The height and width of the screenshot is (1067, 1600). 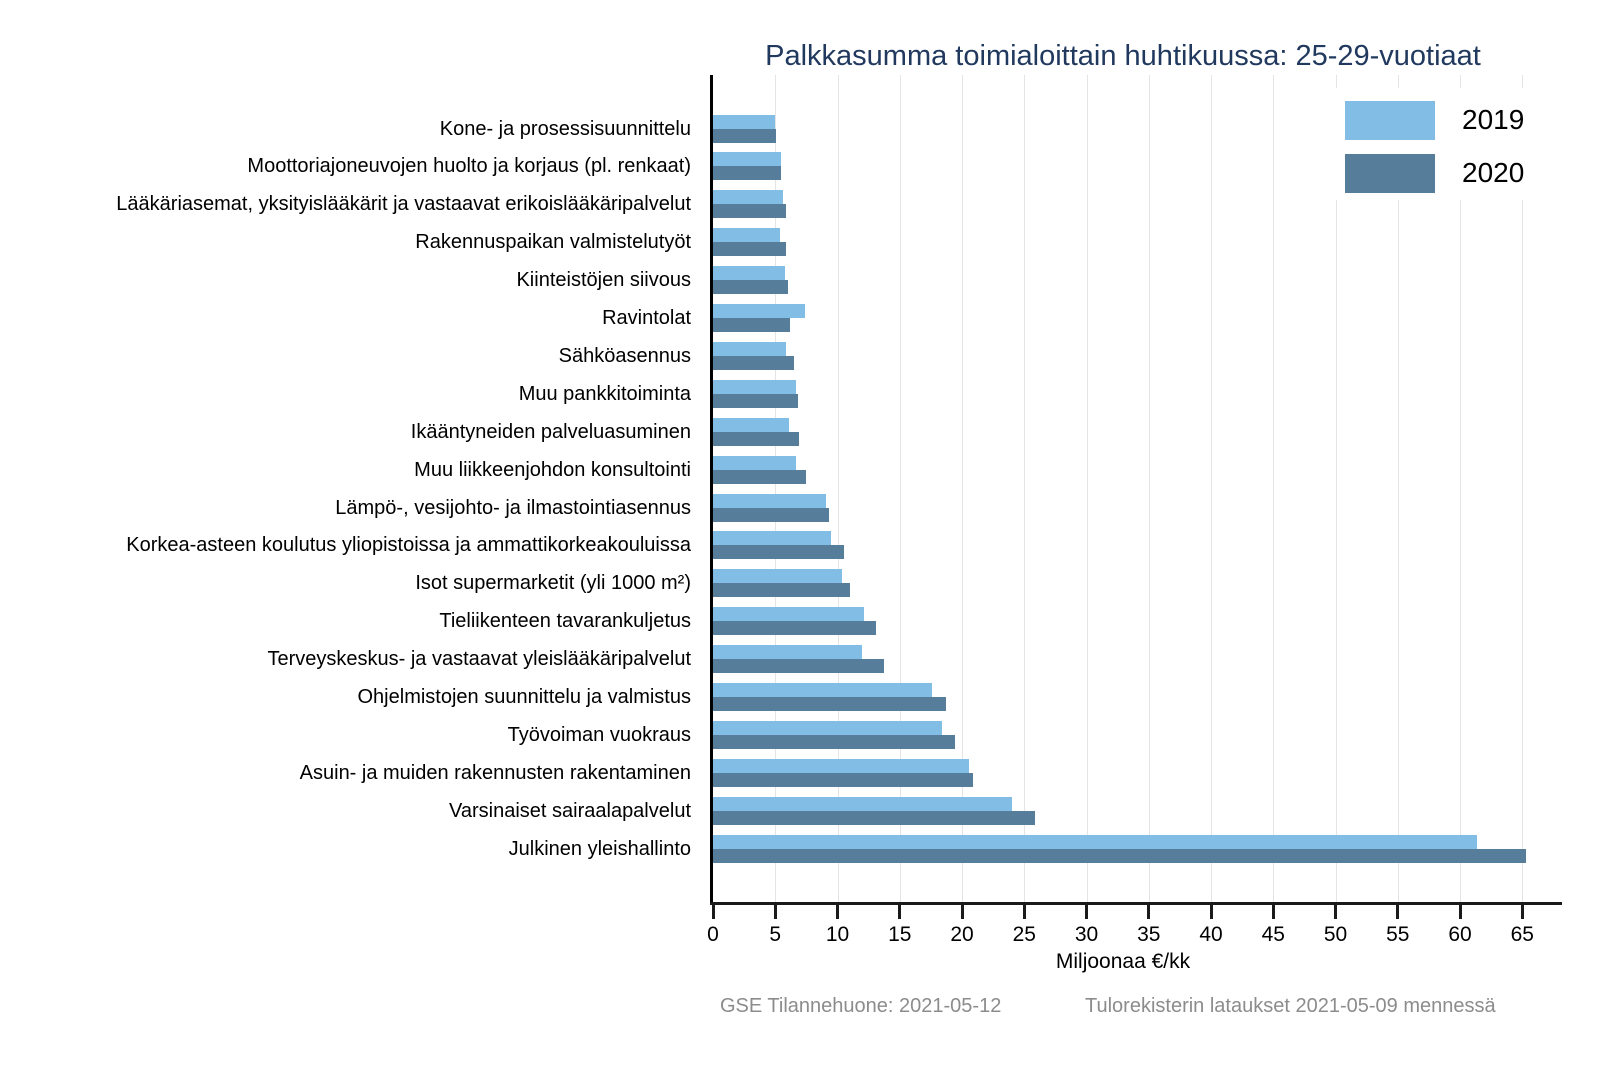 What do you see at coordinates (962, 934) in the screenshot?
I see `x-tick-label-20: 20` at bounding box center [962, 934].